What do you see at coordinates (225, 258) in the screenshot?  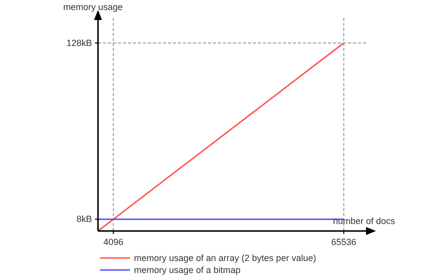 I see `legend-label: memory usage of an array (2 bytes per value)` at bounding box center [225, 258].